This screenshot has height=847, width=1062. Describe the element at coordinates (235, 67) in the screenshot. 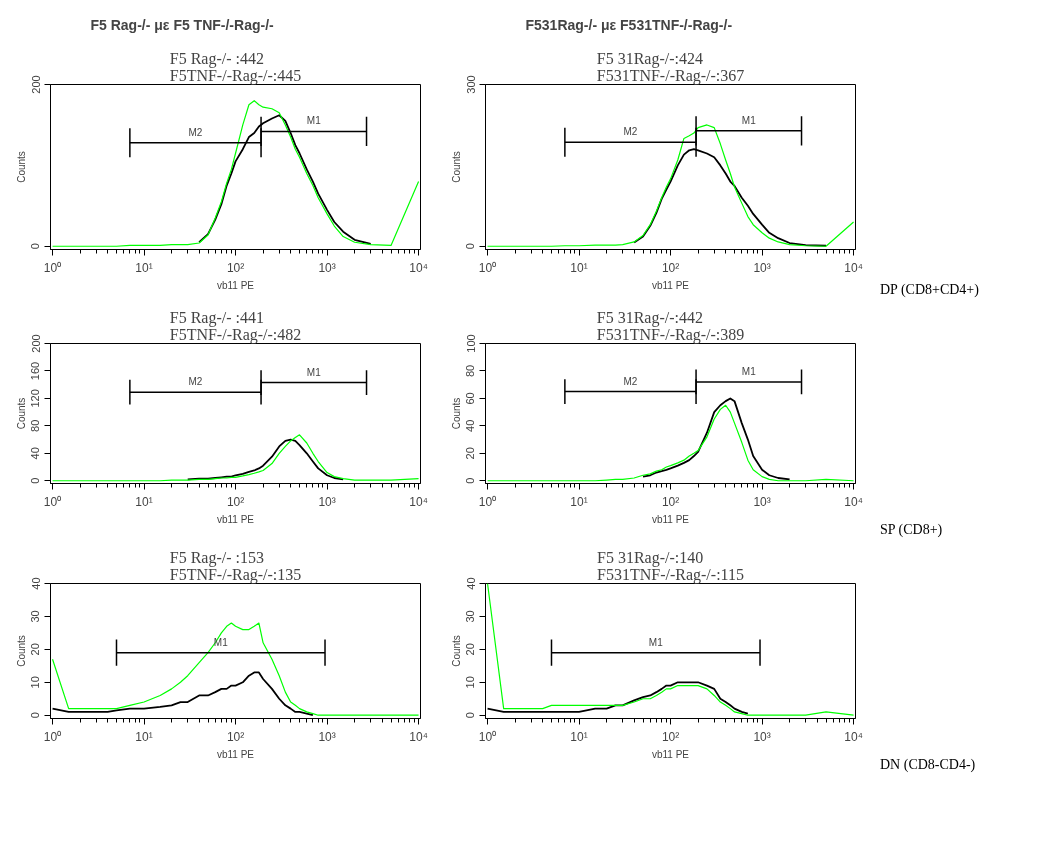

I see `chart-title: F5 Rag-/- :442 F5TNF-/-Rag-/-:445` at that location.